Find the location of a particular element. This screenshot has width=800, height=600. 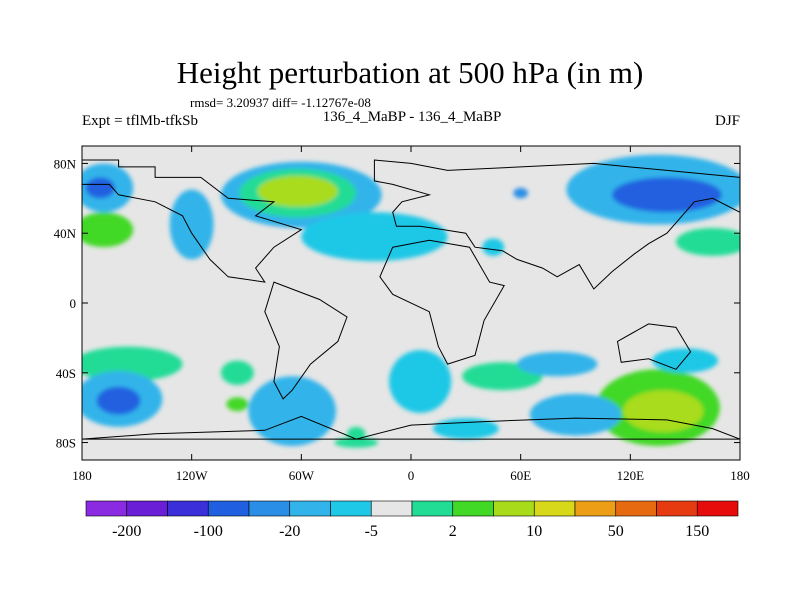

x-tick-label: 120E is located at coordinates (631, 475).